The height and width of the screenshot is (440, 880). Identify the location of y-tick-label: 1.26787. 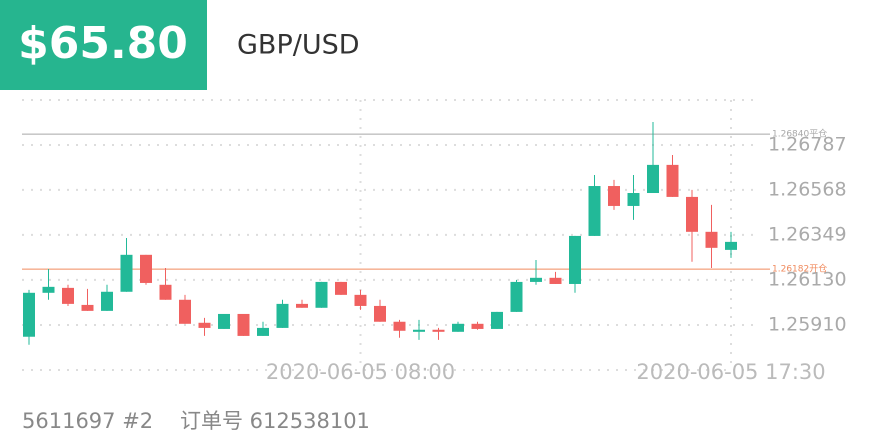
(807, 144).